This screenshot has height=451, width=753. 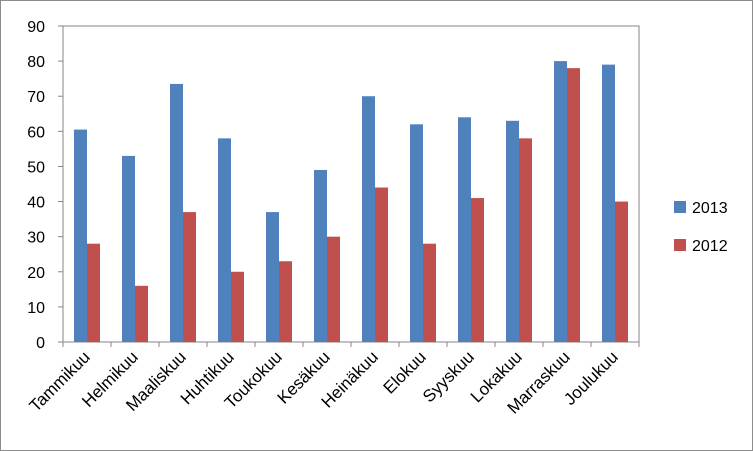 I want to click on bar-2012-Tammikuu, so click(x=93, y=292).